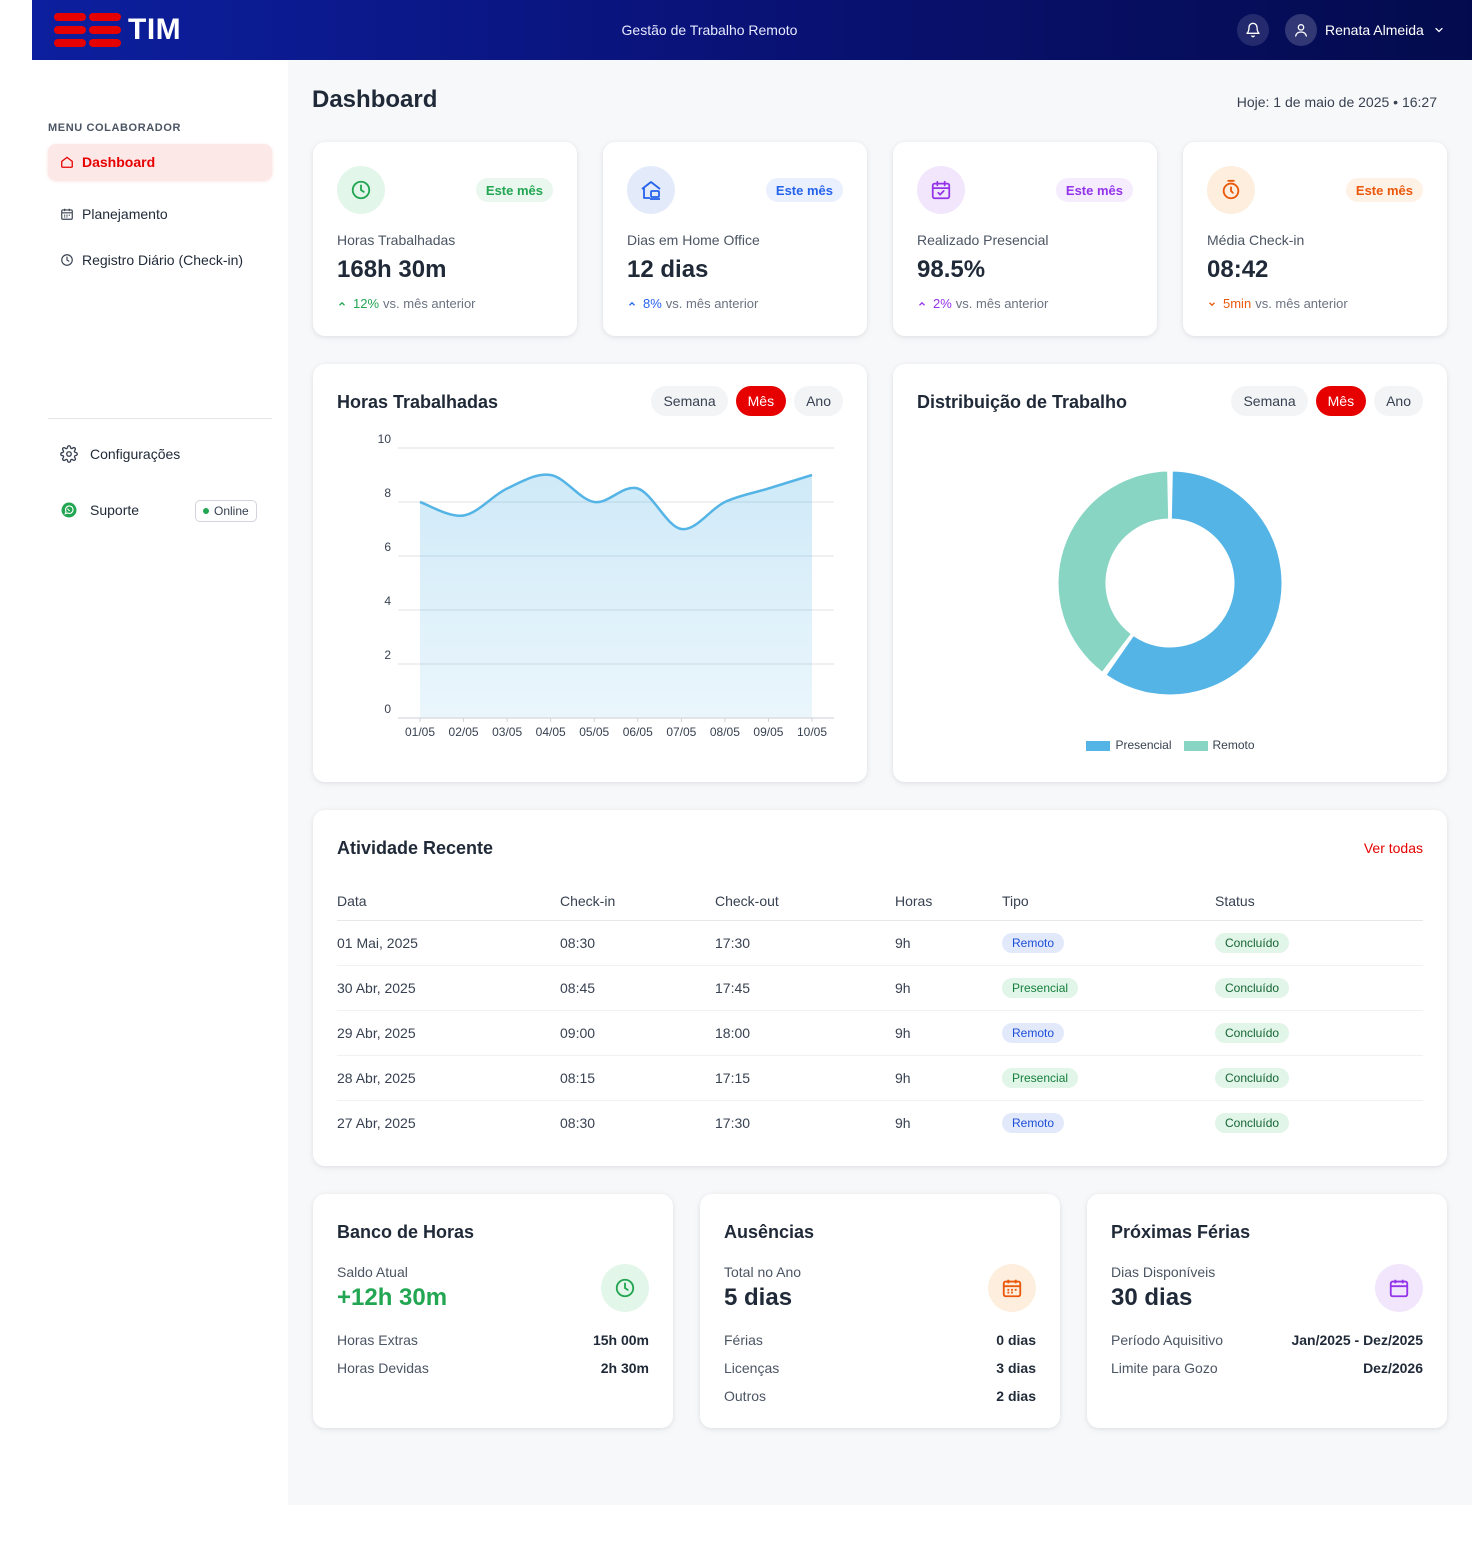 This screenshot has height=1546, width=1480. Describe the element at coordinates (1129, 745) in the screenshot. I see `legend-item-presencial: Presencial` at that location.